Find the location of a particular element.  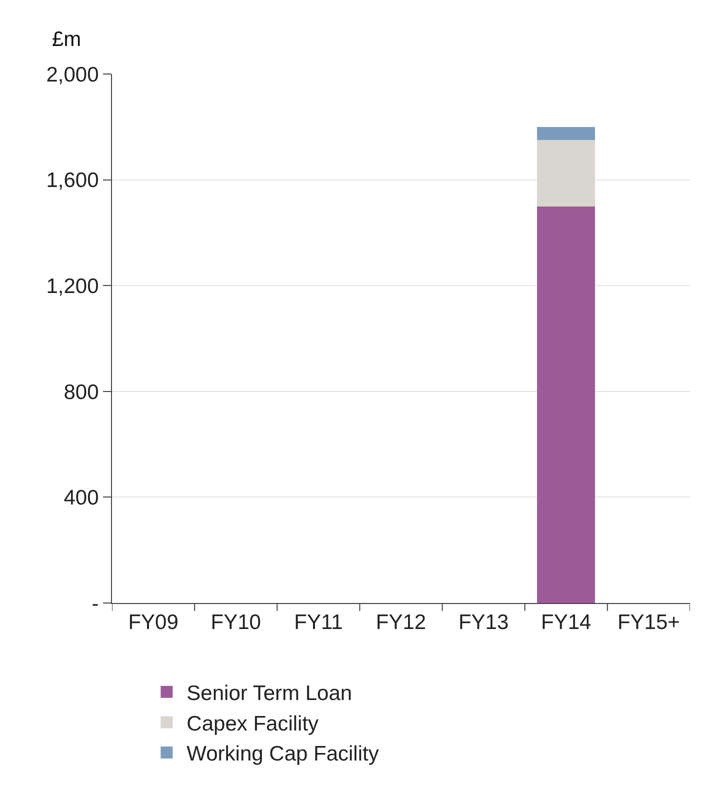

y-tick-label: 2,000 is located at coordinates (72, 74).